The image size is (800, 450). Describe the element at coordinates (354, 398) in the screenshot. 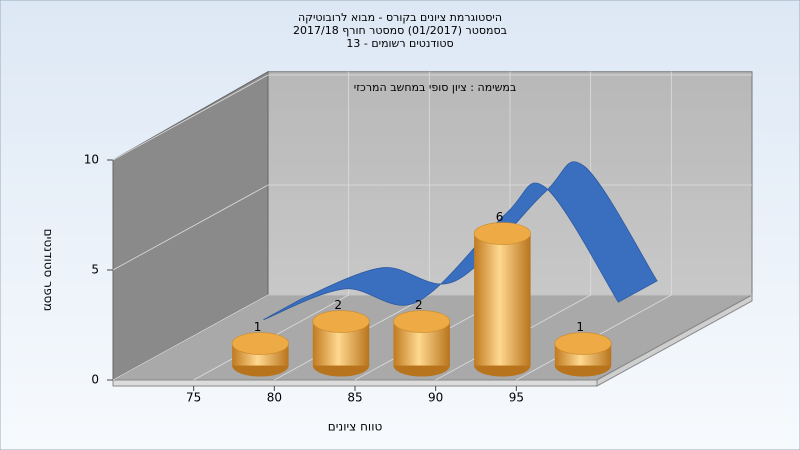

I see `x-tick-label: 85` at that location.